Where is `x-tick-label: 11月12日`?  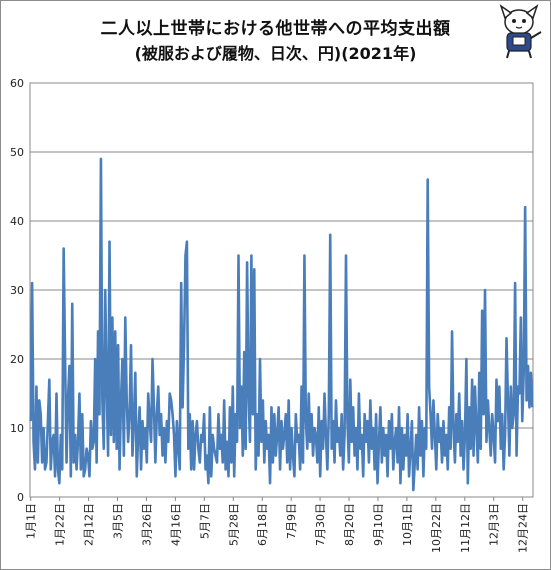 x-tick-label: 11月12日 is located at coordinates (465, 528).